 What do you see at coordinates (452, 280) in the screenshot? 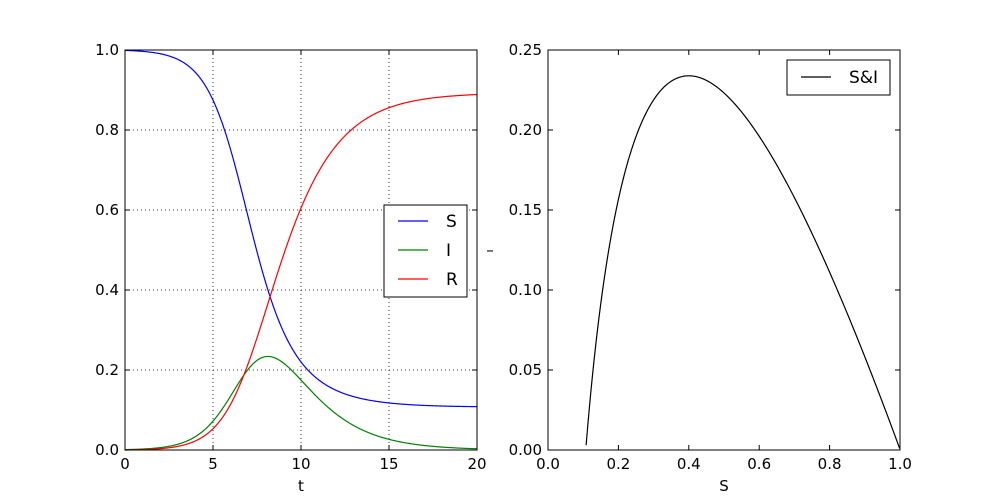
I see `legend-label-r: R` at bounding box center [452, 280].